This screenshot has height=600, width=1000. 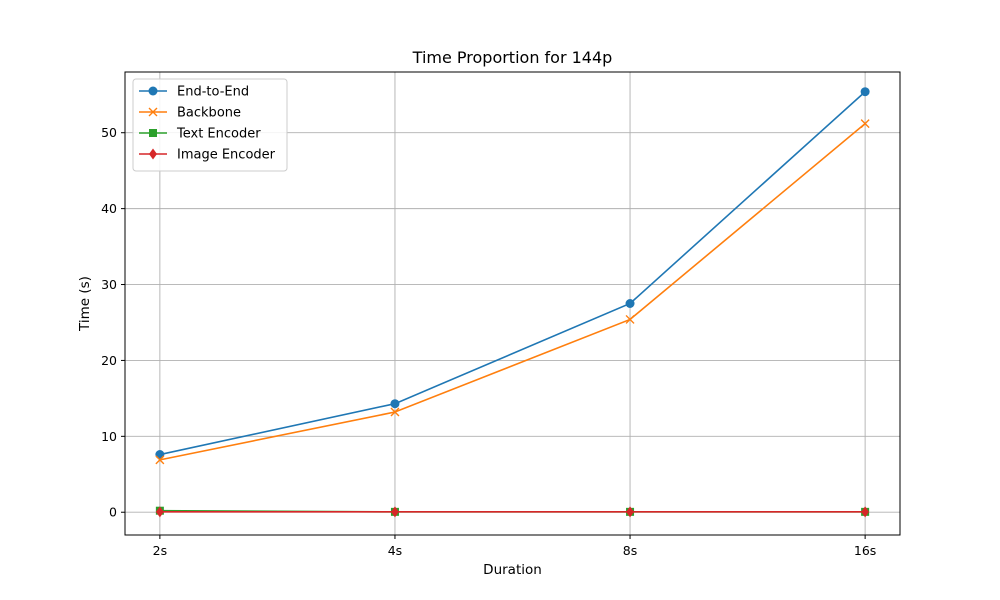 What do you see at coordinates (160, 550) in the screenshot?
I see `x-tick-label: 2s` at bounding box center [160, 550].